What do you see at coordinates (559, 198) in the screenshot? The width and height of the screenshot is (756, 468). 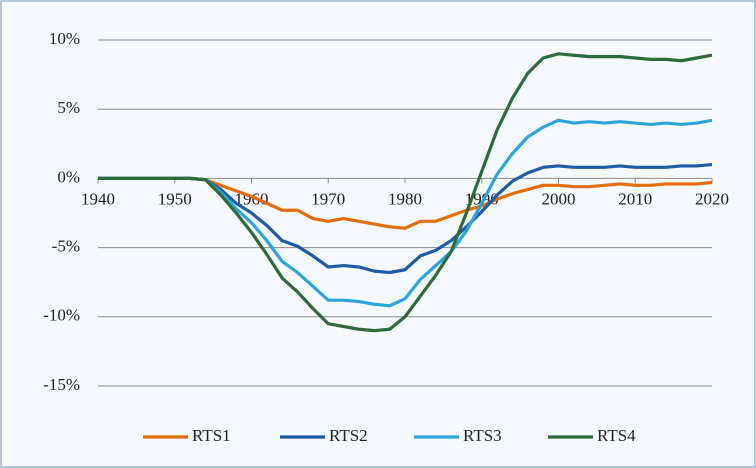 I see `x-tick-label: 2000` at bounding box center [559, 198].